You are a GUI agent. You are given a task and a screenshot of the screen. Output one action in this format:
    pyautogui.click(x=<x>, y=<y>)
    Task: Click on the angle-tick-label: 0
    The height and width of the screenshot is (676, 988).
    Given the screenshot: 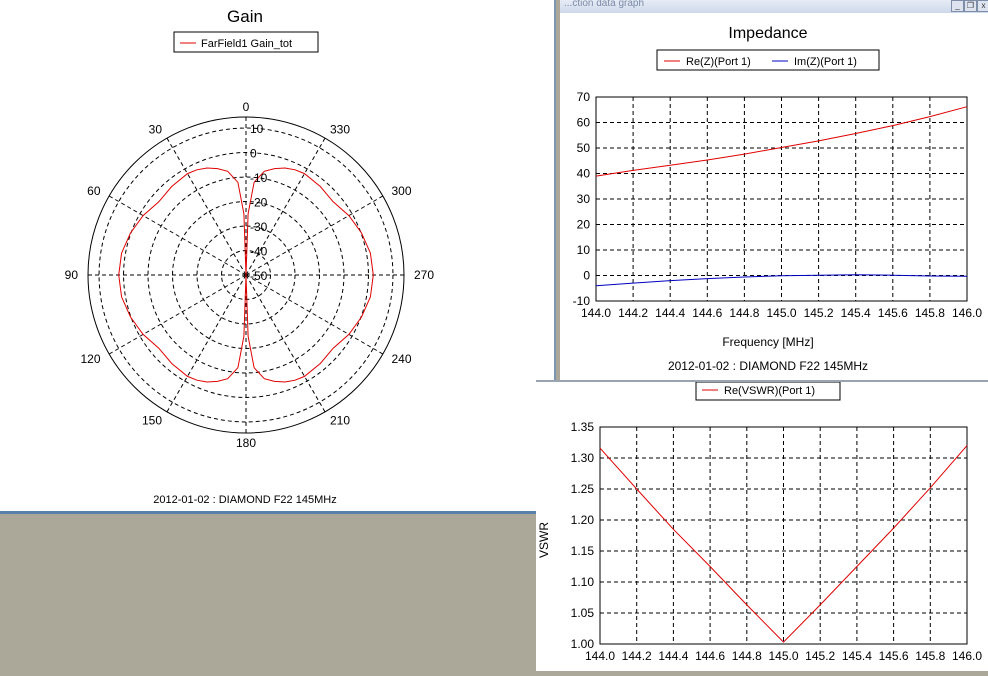 What is the action you would take?
    pyautogui.click(x=246, y=107)
    